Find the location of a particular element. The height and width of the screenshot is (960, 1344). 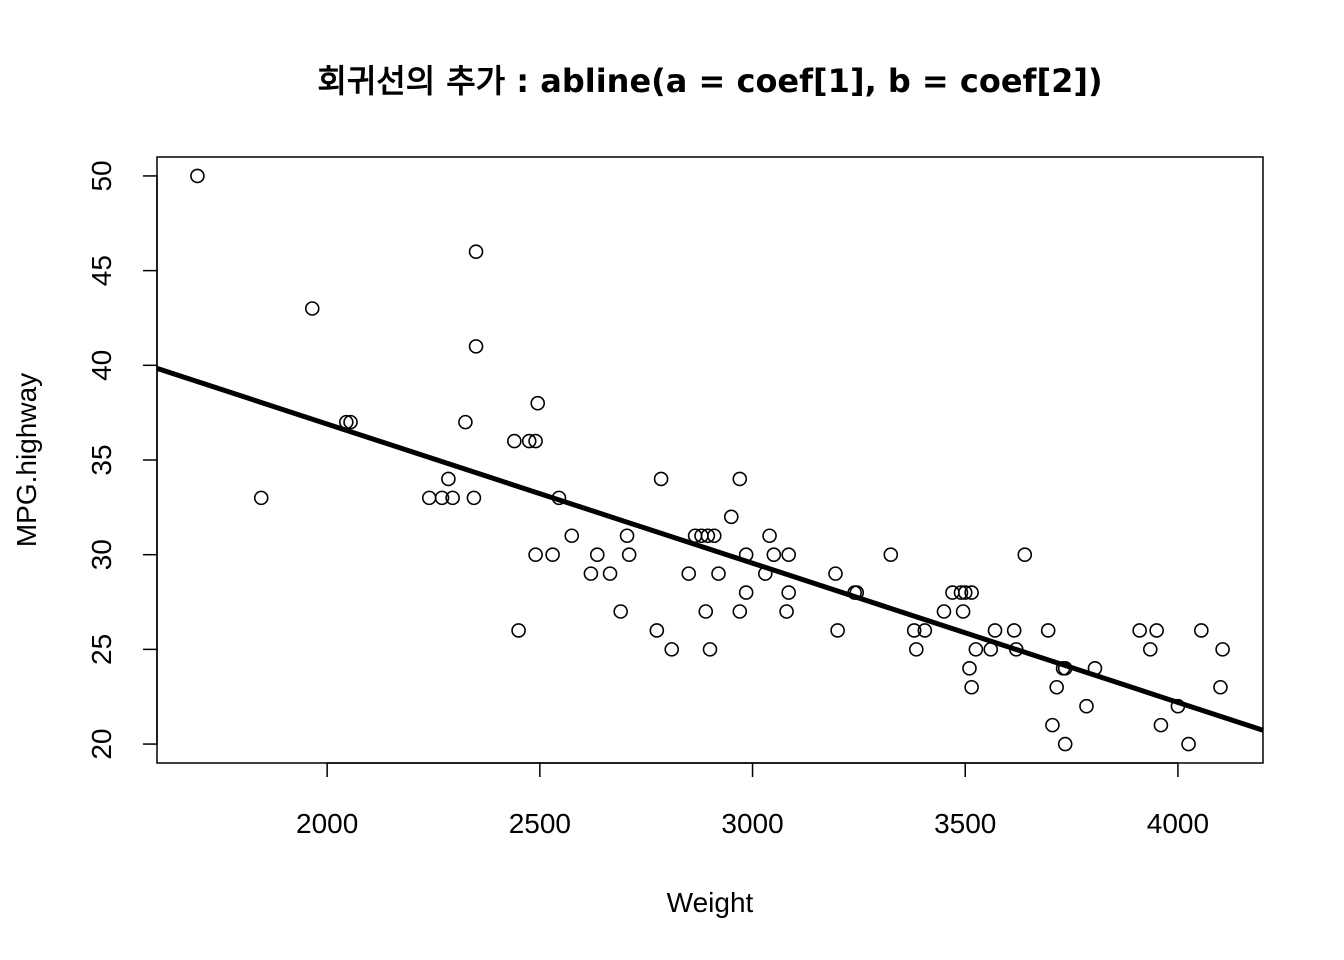

y-axis: 20 25 30 35 40 45 50 is located at coordinates (122, 460).